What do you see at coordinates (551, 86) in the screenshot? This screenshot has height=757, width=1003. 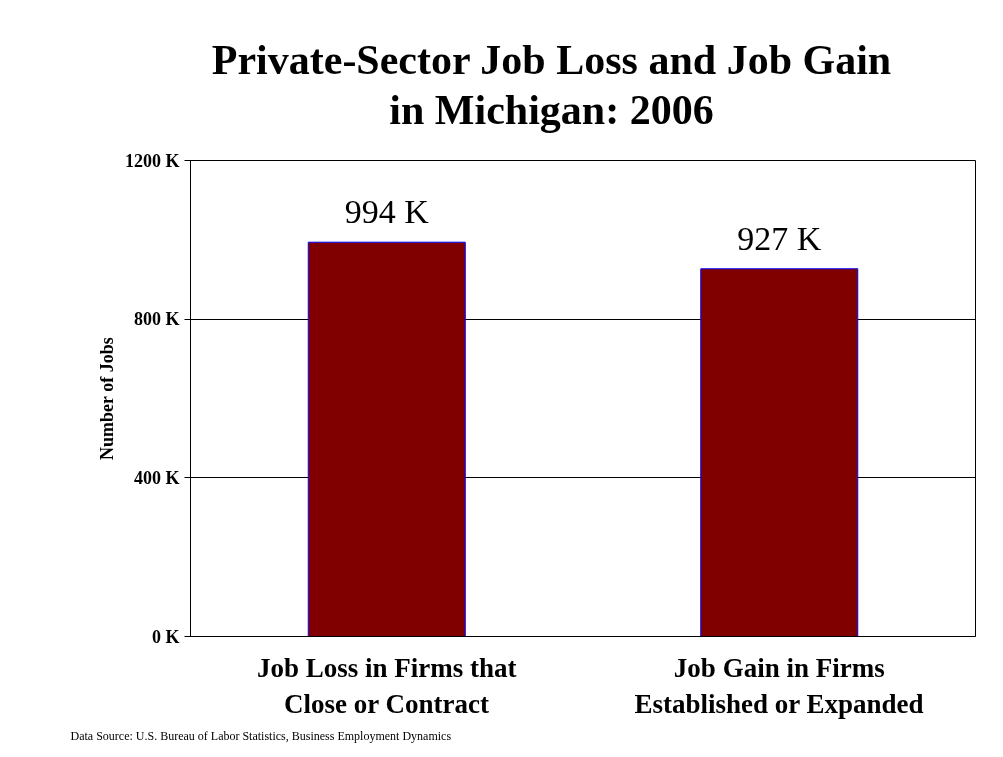 I see `chart-title: Private-Sector Job Loss and Job Gain in Michigan: 2006` at bounding box center [551, 86].